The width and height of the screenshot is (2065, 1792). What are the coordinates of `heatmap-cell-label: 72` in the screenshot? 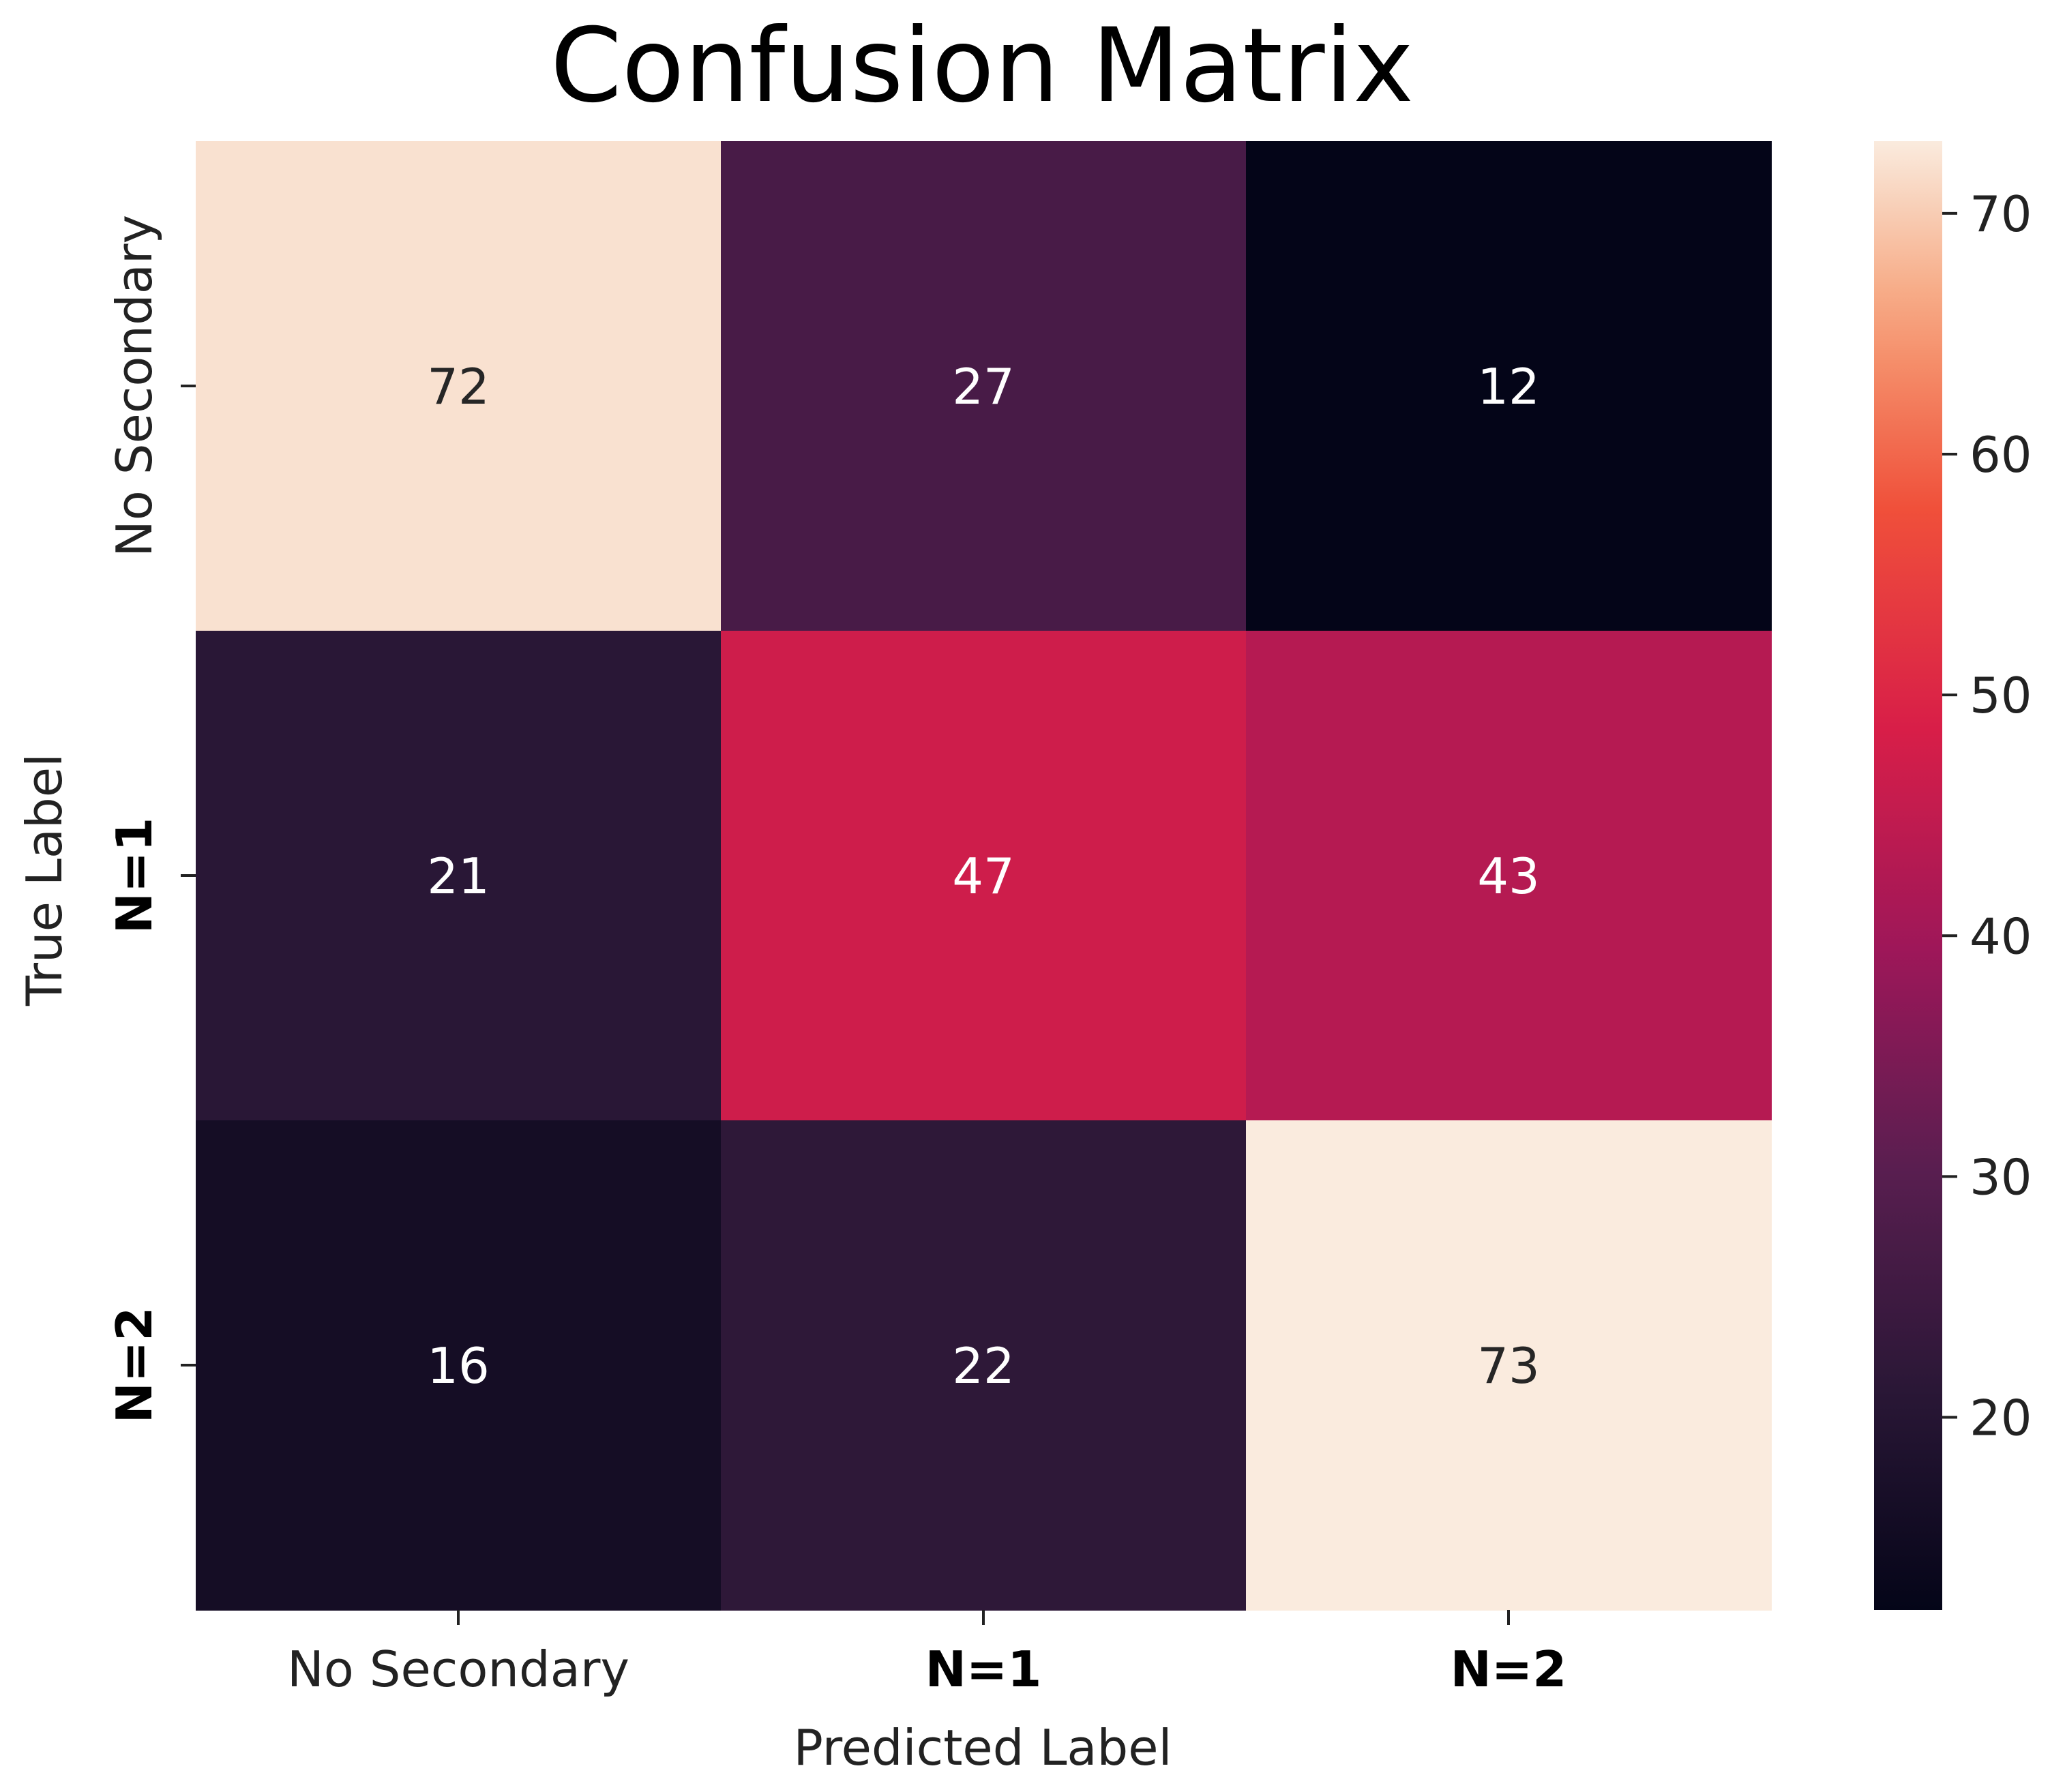 It's located at (458, 386).